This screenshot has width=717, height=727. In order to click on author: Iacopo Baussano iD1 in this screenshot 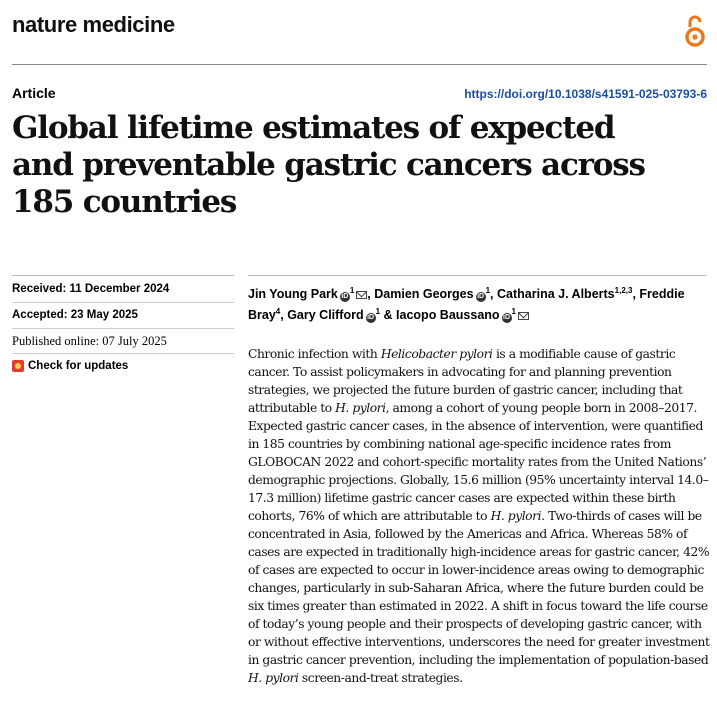, I will do `click(462, 315)`.